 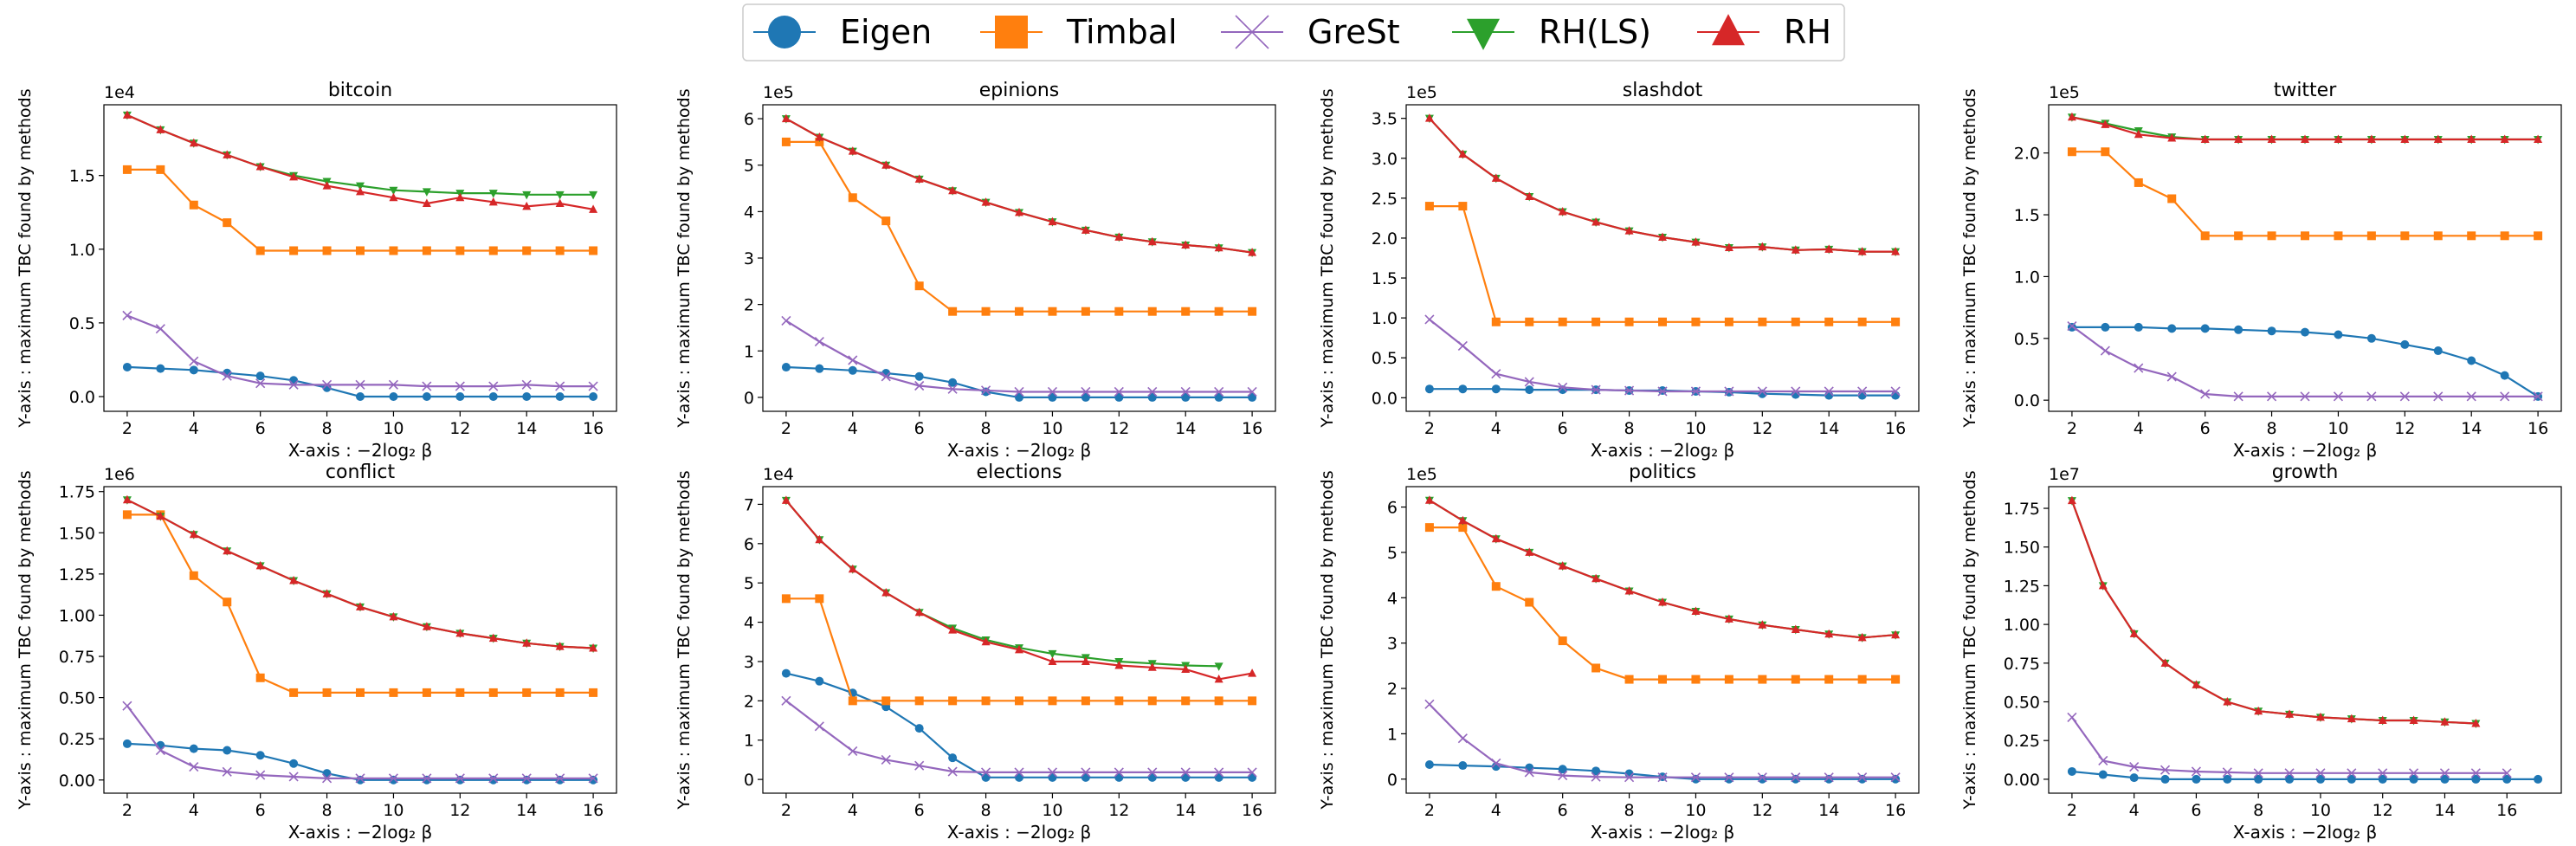 What do you see at coordinates (1629, 428) in the screenshot?
I see `x-tick-label: 8` at bounding box center [1629, 428].